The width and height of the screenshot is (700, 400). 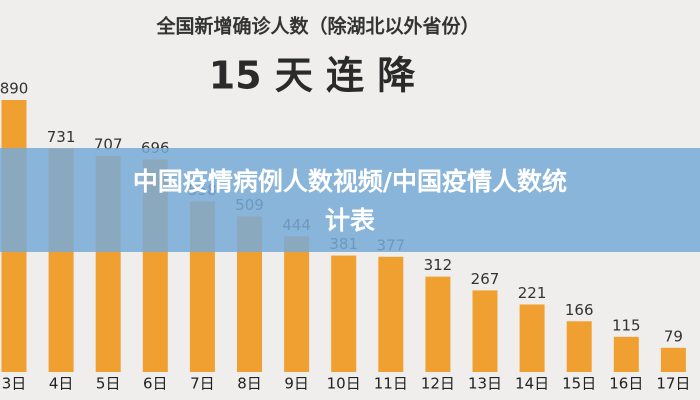 I want to click on x-tick-label: 4日, so click(x=61, y=384).